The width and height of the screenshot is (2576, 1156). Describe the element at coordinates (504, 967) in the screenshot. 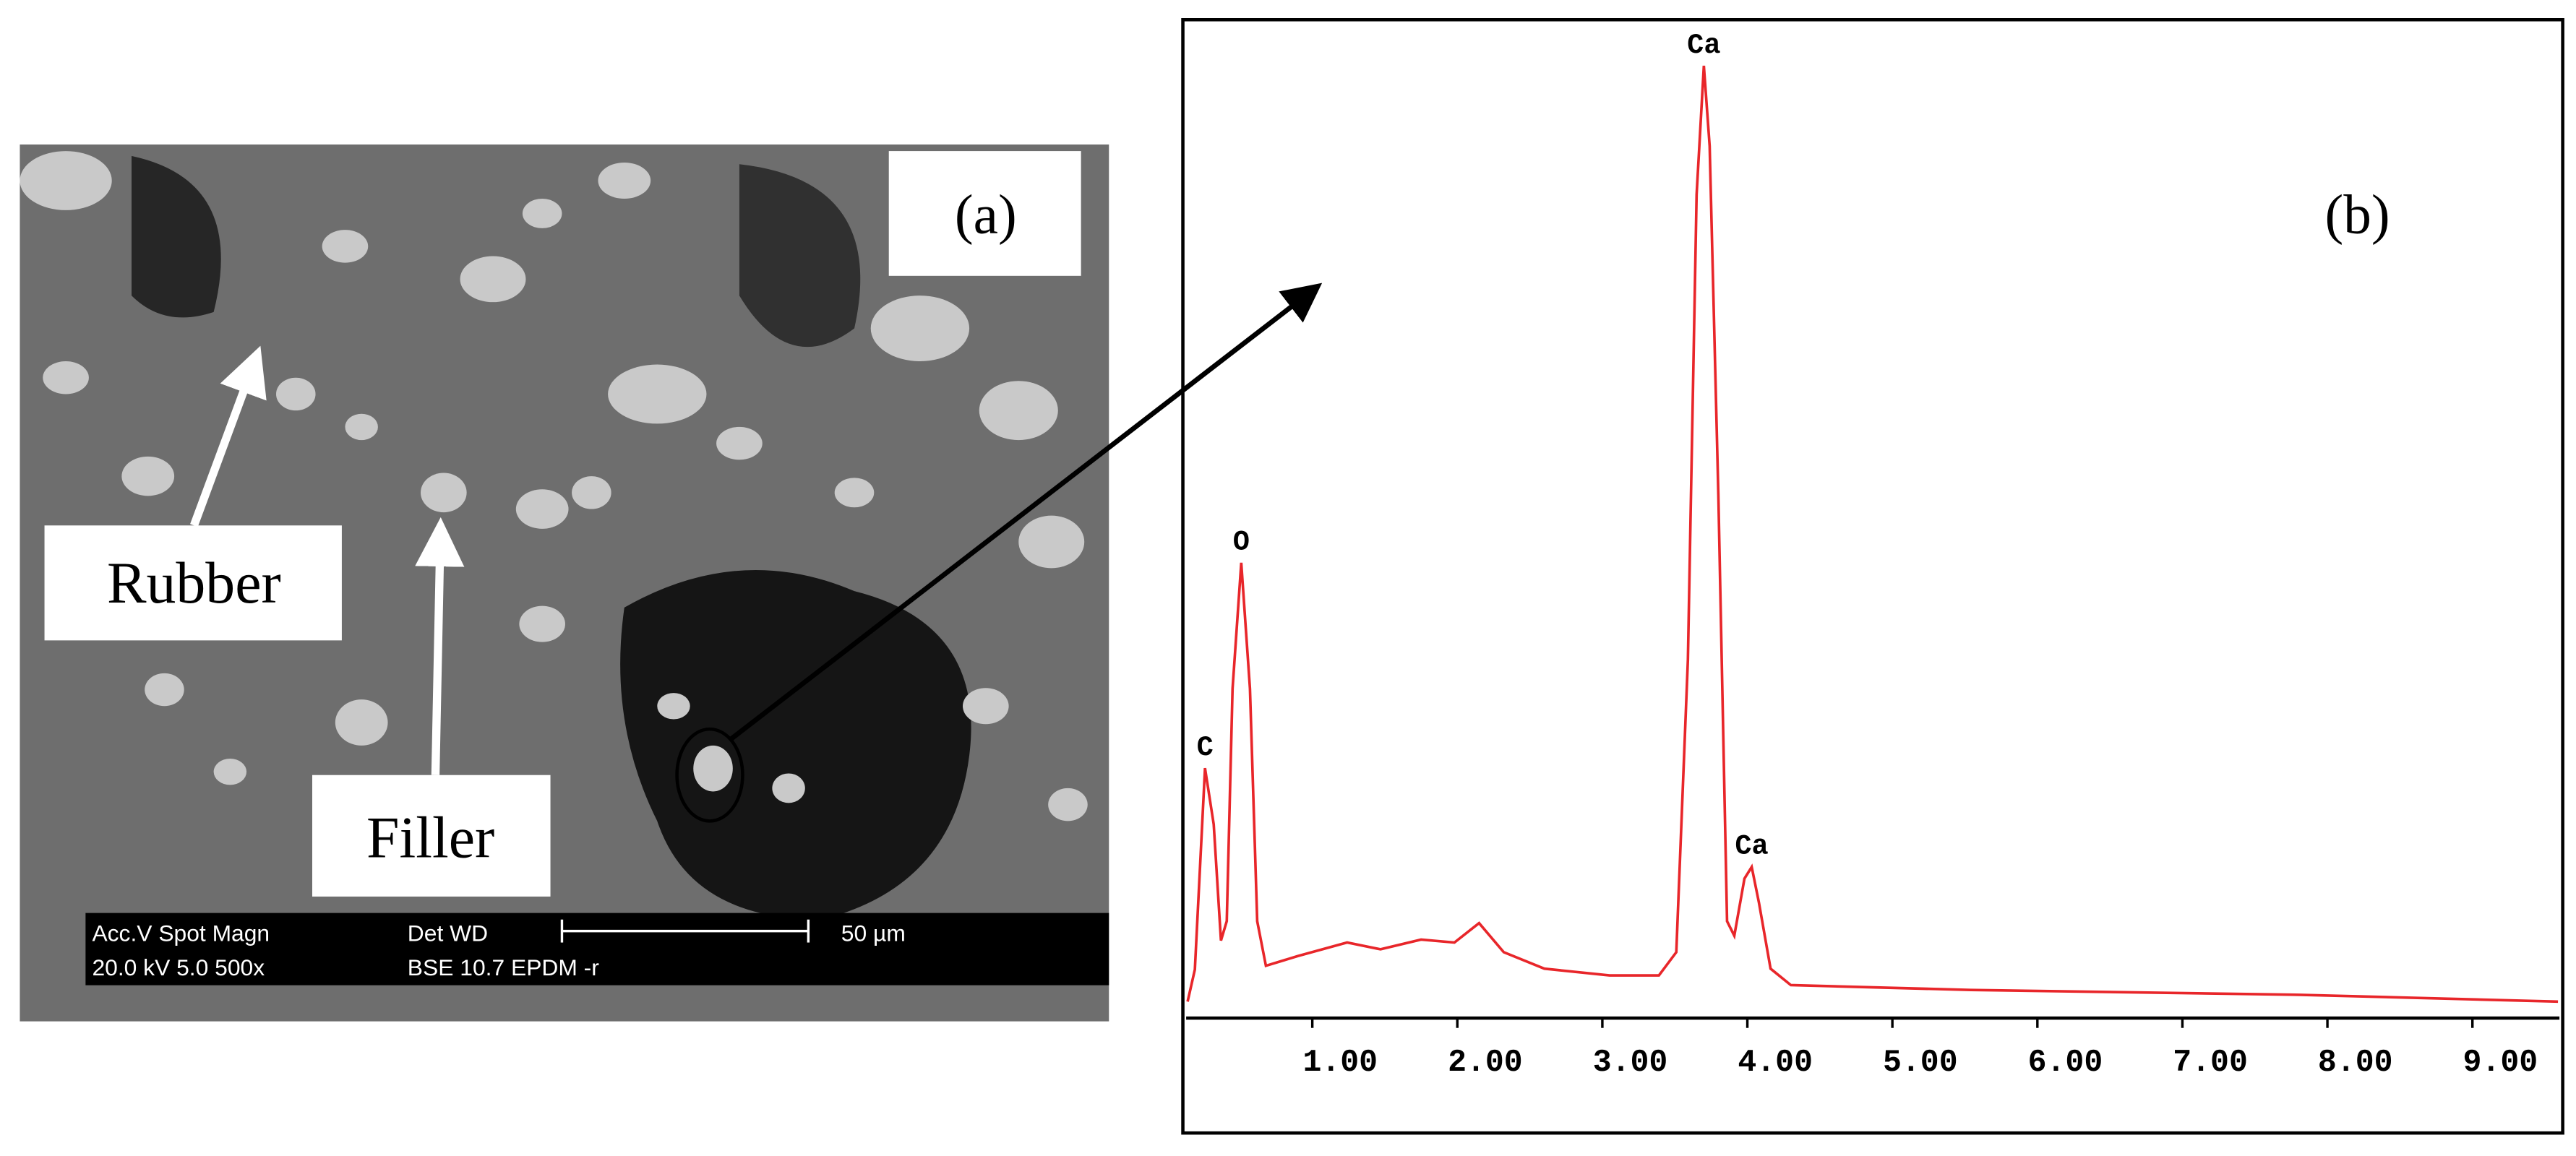

I see `info-text: BSE 10.7 EPDM -r` at that location.